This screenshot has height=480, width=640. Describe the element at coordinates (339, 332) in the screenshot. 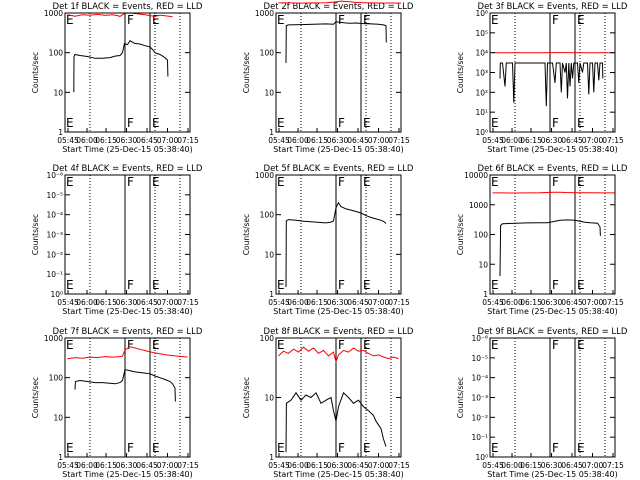

I see `panel-title: Det 8f BLACK = Events, RED = LLD` at that location.